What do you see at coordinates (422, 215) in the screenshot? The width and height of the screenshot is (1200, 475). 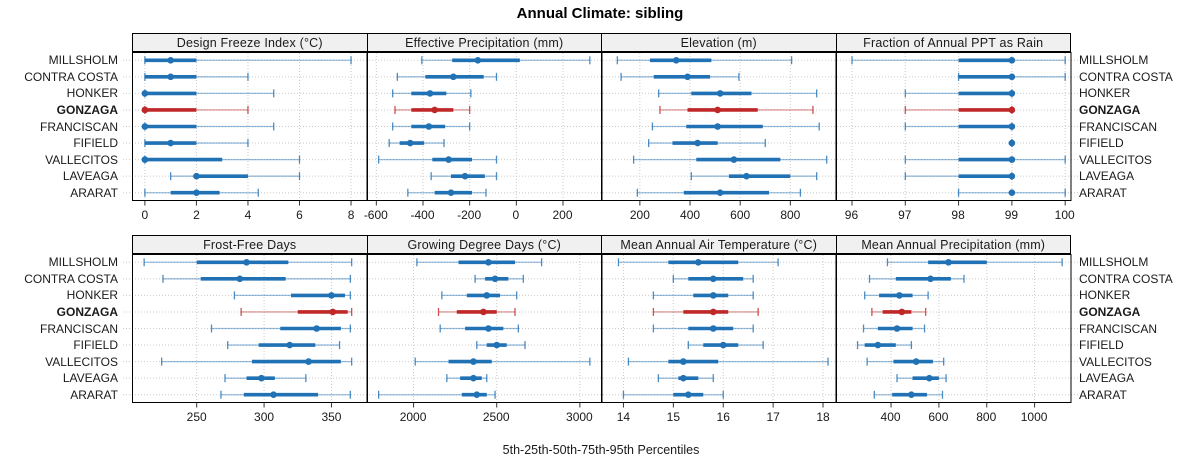 I see `axis-tick-label: -400` at bounding box center [422, 215].